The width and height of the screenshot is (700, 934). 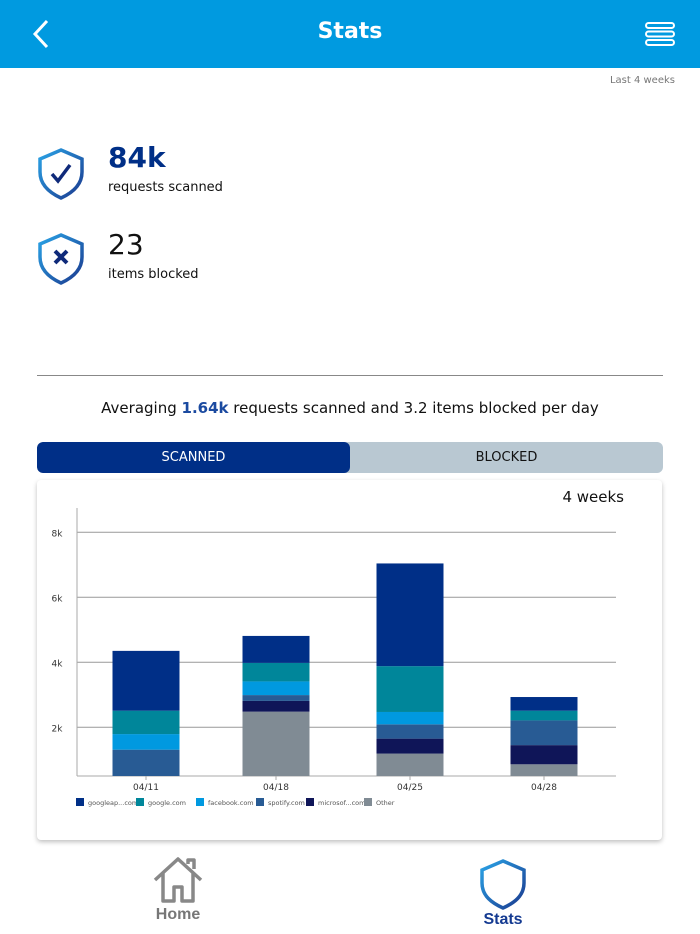 I want to click on shield-x-icon, so click(x=61, y=259).